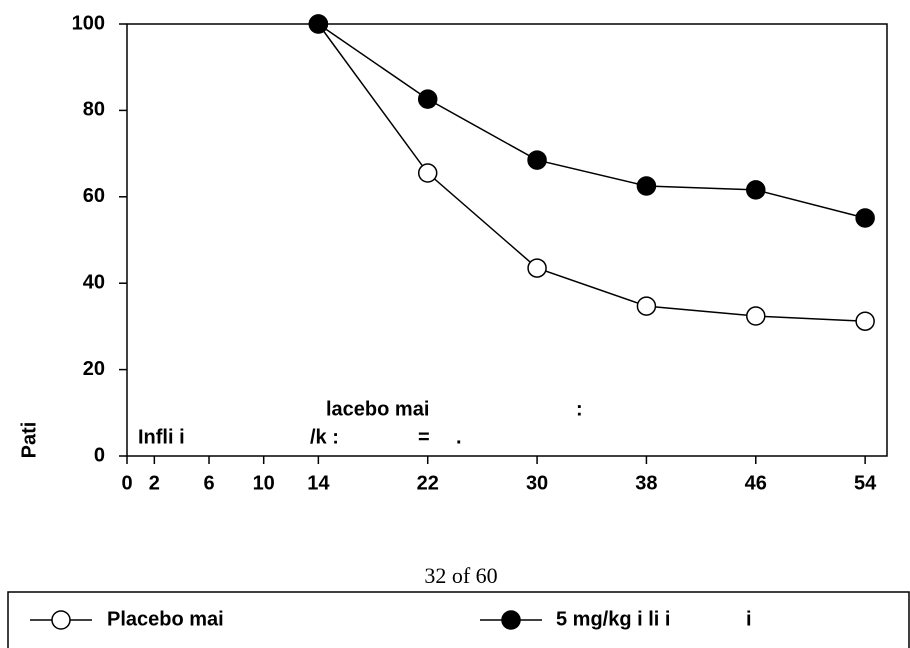 The height and width of the screenshot is (648, 910). What do you see at coordinates (161, 437) in the screenshot?
I see `annotation: Infli i` at bounding box center [161, 437].